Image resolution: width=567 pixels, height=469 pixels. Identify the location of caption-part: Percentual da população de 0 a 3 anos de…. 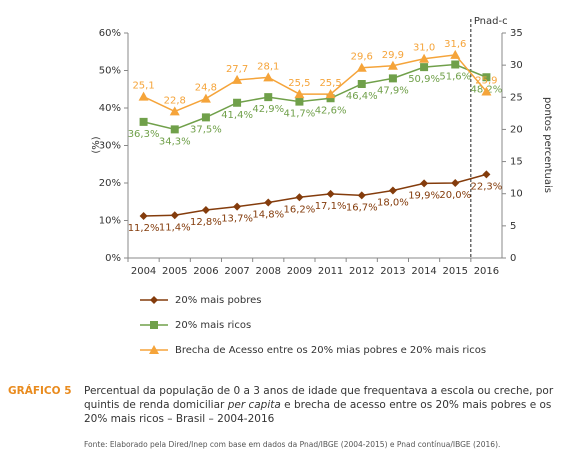
(319, 398).